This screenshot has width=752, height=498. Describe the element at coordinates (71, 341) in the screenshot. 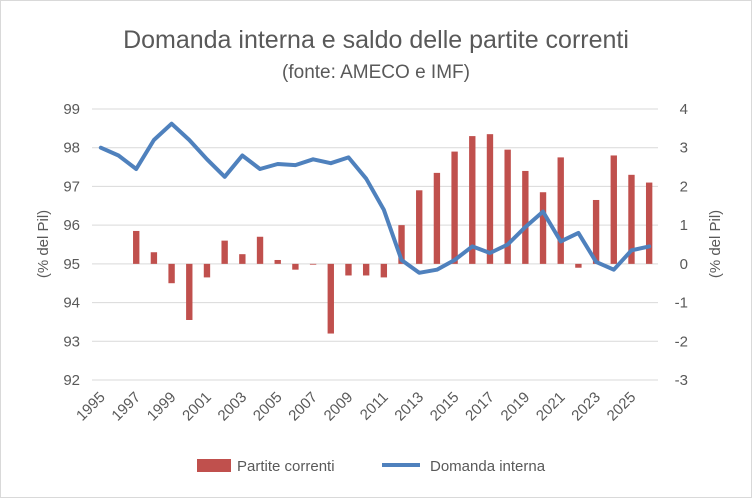

I see `left-tick-label: 93` at that location.